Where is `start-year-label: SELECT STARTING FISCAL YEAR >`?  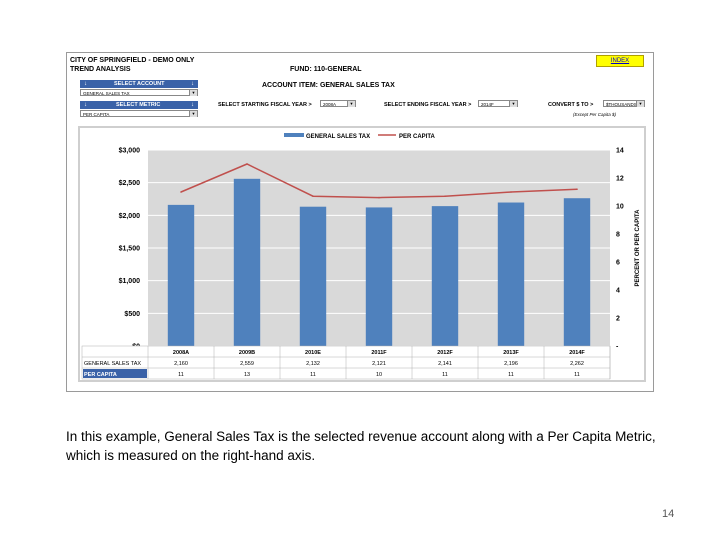
start-year-label: SELECT STARTING FISCAL YEAR > is located at coordinates (265, 105).